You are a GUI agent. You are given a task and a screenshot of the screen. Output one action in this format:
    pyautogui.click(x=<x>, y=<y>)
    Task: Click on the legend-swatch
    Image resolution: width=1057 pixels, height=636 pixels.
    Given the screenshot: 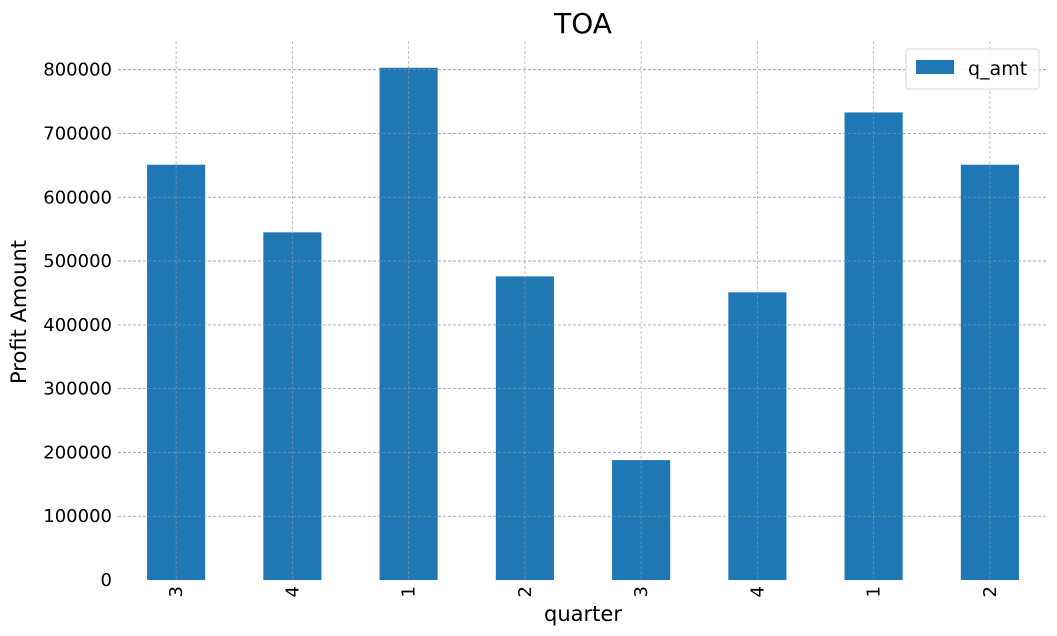 What is the action you would take?
    pyautogui.click(x=935, y=67)
    